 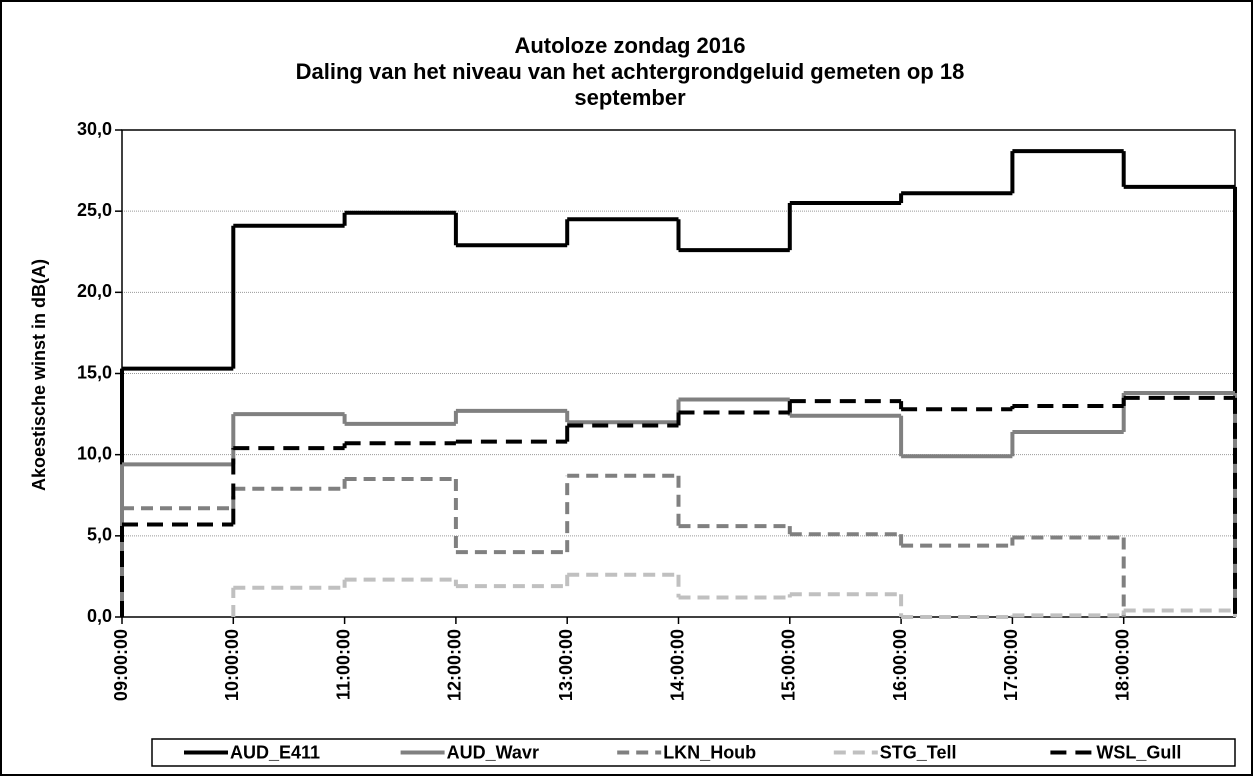 What do you see at coordinates (232, 665) in the screenshot?
I see `x-tick-label: 10:00:00` at bounding box center [232, 665].